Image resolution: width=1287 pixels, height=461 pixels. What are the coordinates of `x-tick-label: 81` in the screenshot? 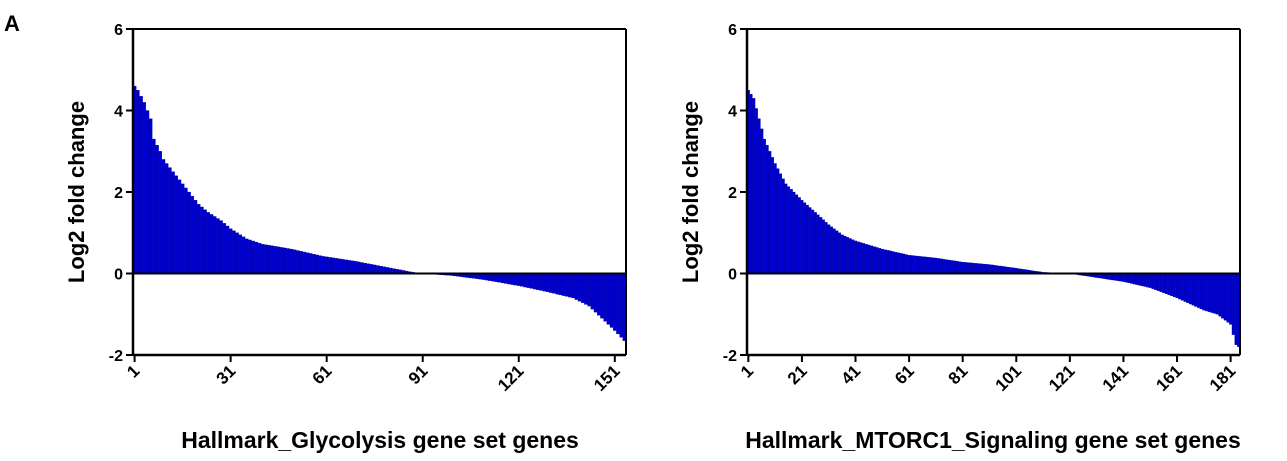 It's located at (958, 374).